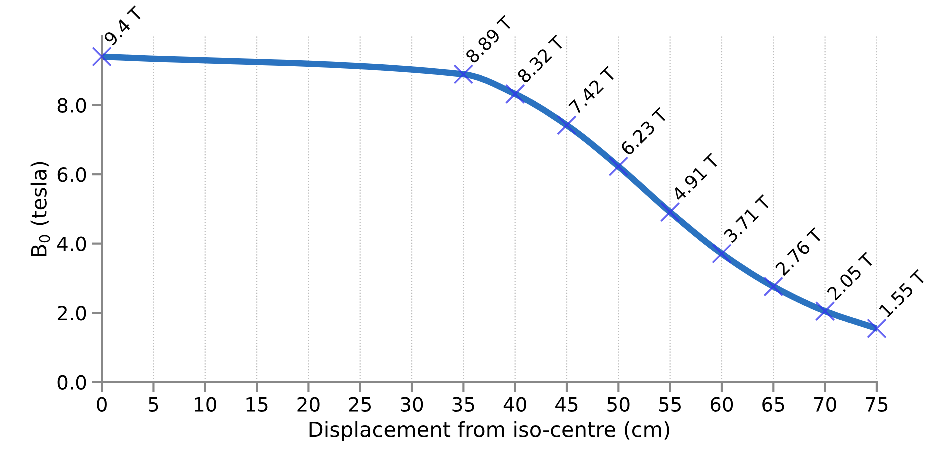 The width and height of the screenshot is (945, 468). I want to click on x-tick-label: 50, so click(619, 404).